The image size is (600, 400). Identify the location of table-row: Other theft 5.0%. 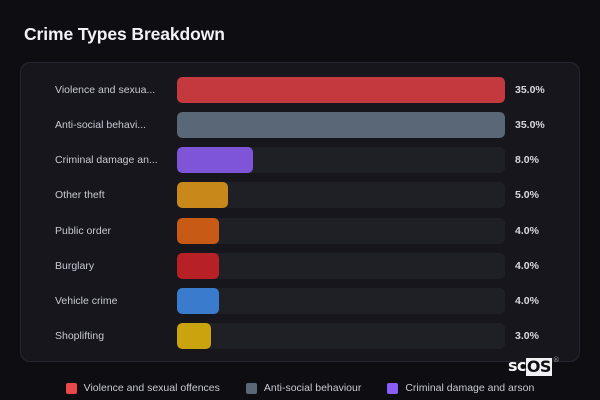
(300, 195).